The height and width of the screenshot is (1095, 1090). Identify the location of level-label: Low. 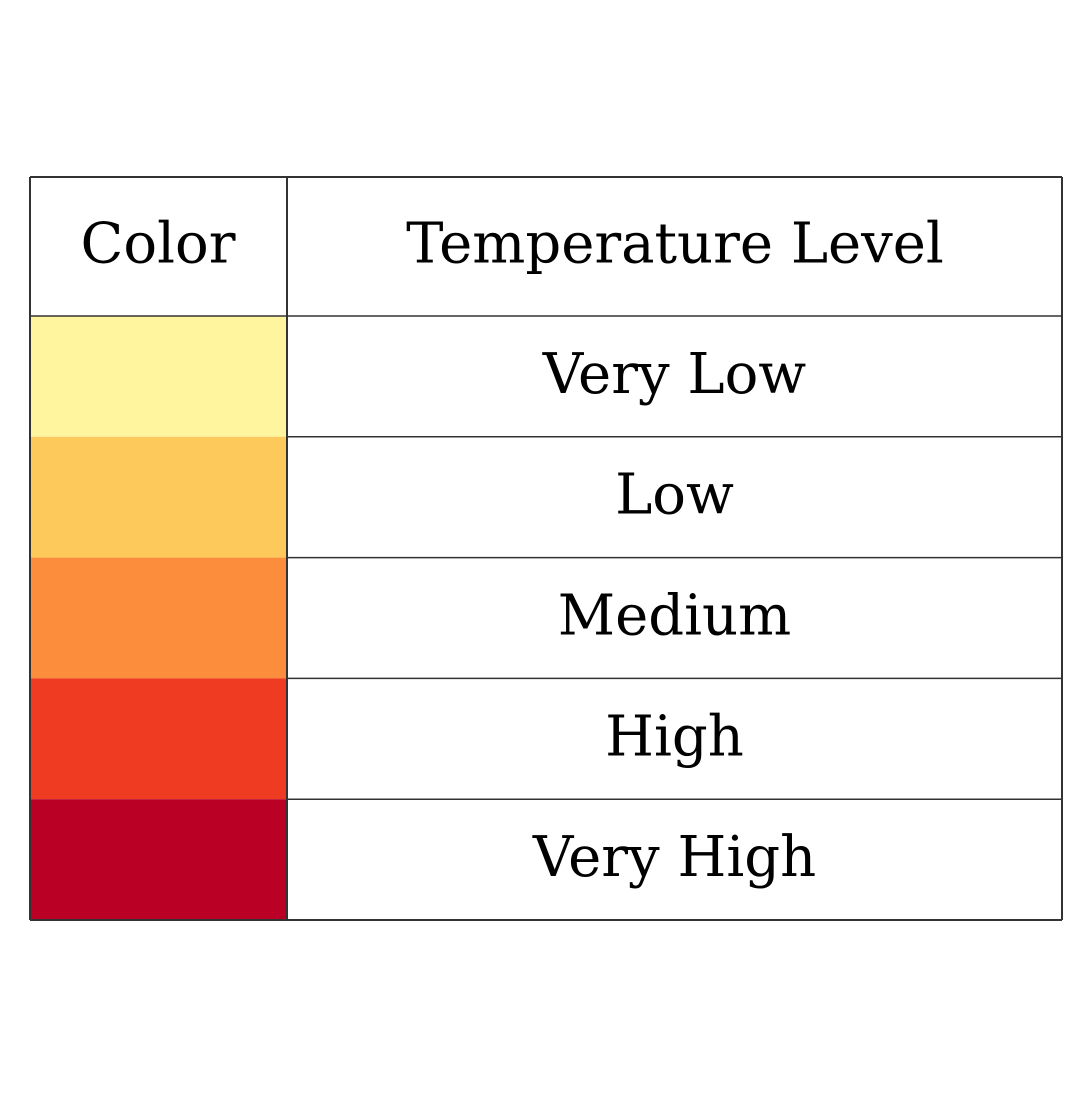
(674, 495).